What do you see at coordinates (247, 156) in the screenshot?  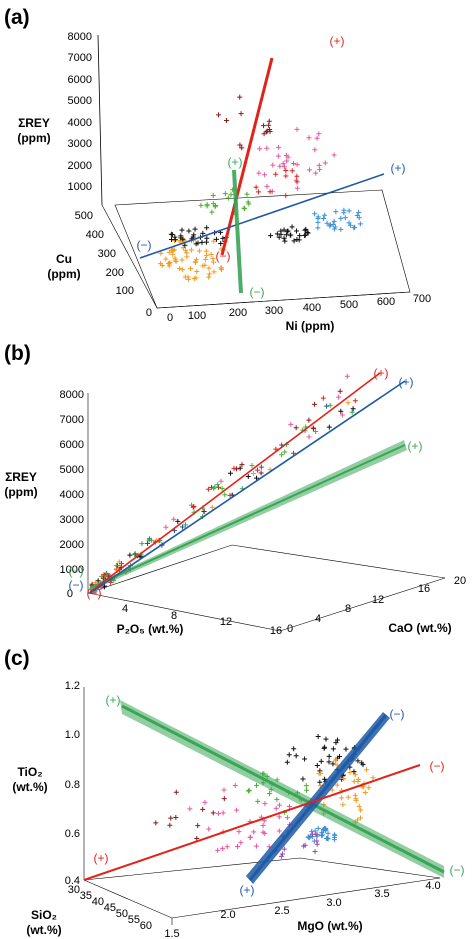 I see `pc-vector-red` at bounding box center [247, 156].